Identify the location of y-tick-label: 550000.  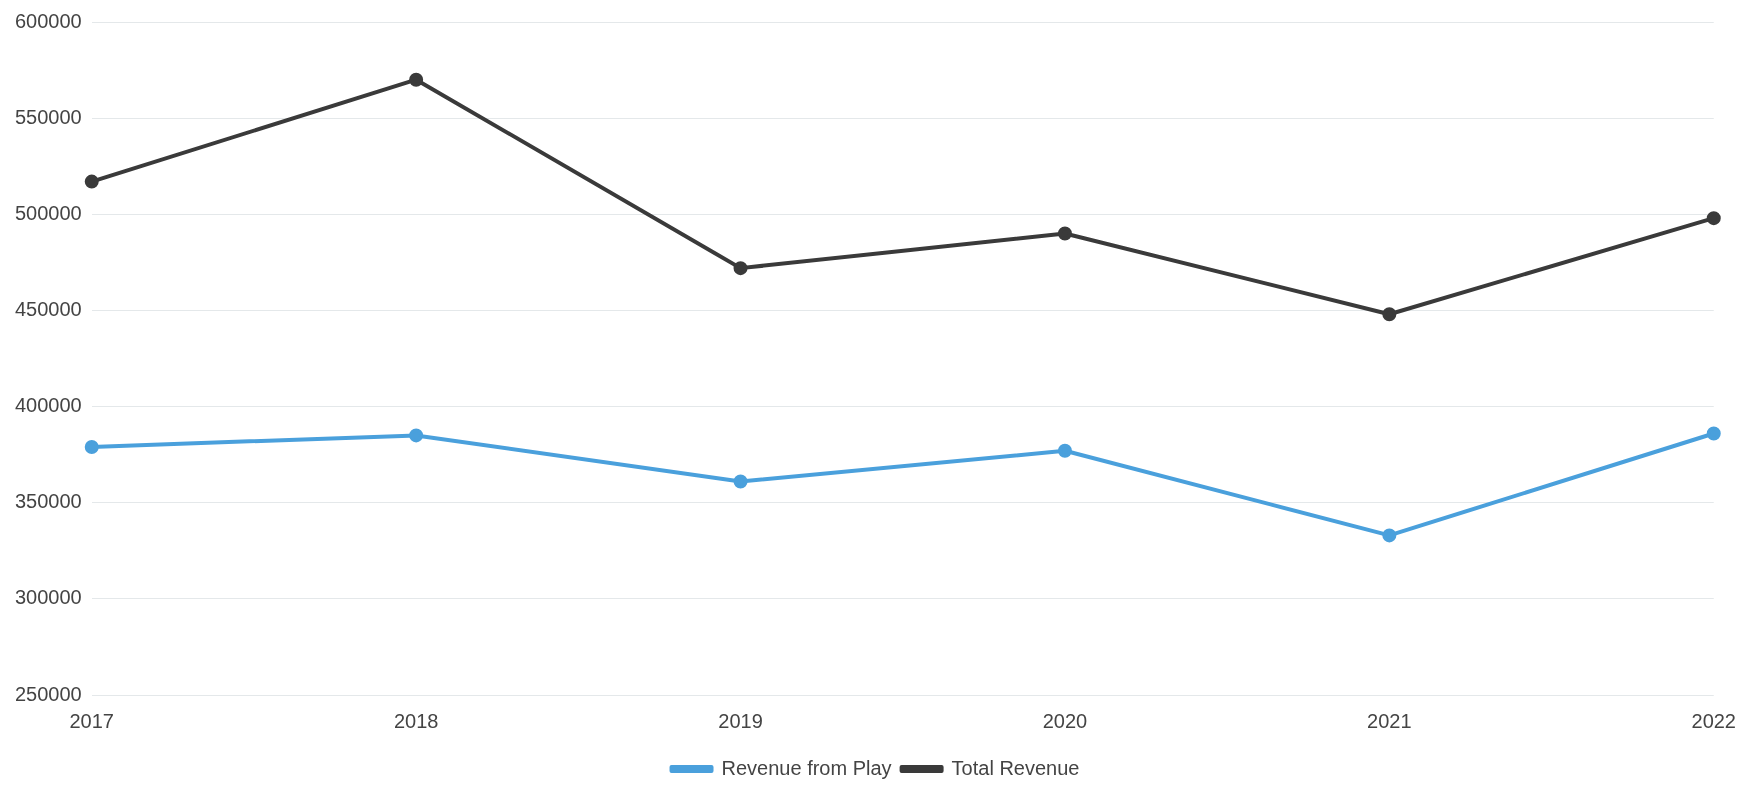
(48, 116).